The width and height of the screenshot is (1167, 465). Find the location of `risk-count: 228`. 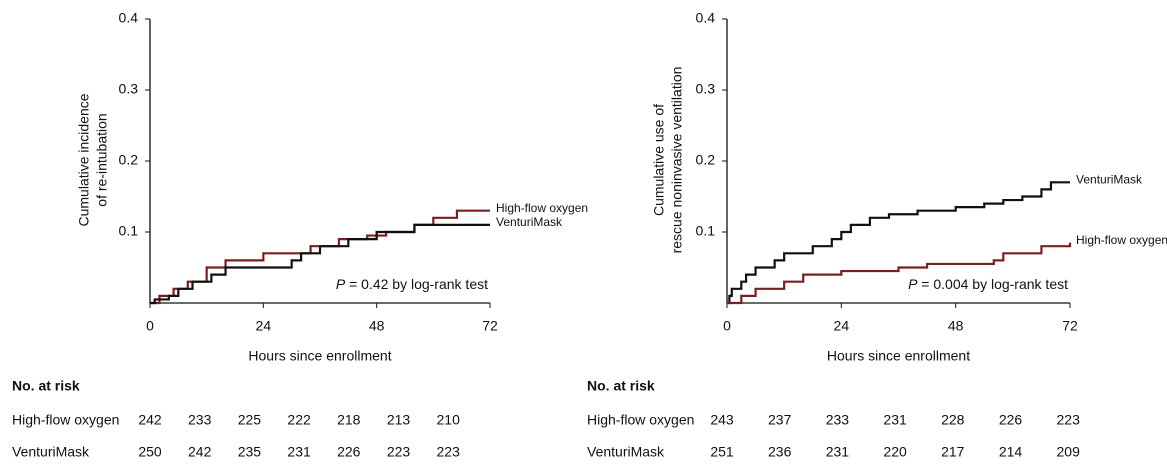

risk-count: 228 is located at coordinates (953, 420).